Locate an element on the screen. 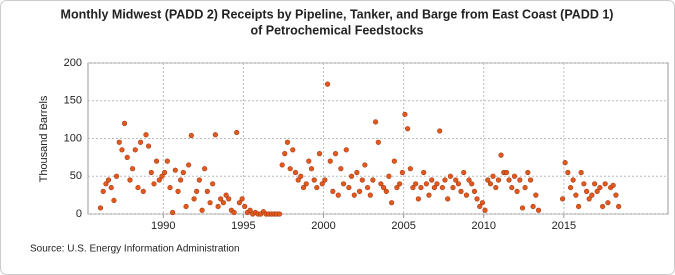  x-tick-label: 1995 is located at coordinates (243, 226).